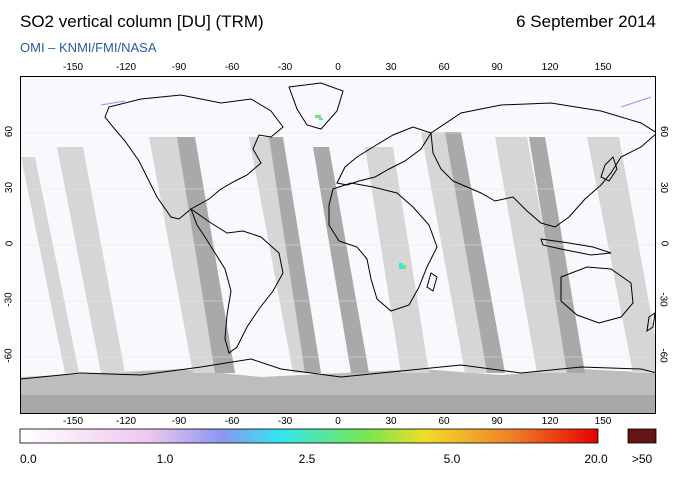  What do you see at coordinates (309, 436) in the screenshot?
I see `colorbar-gradient` at bounding box center [309, 436].